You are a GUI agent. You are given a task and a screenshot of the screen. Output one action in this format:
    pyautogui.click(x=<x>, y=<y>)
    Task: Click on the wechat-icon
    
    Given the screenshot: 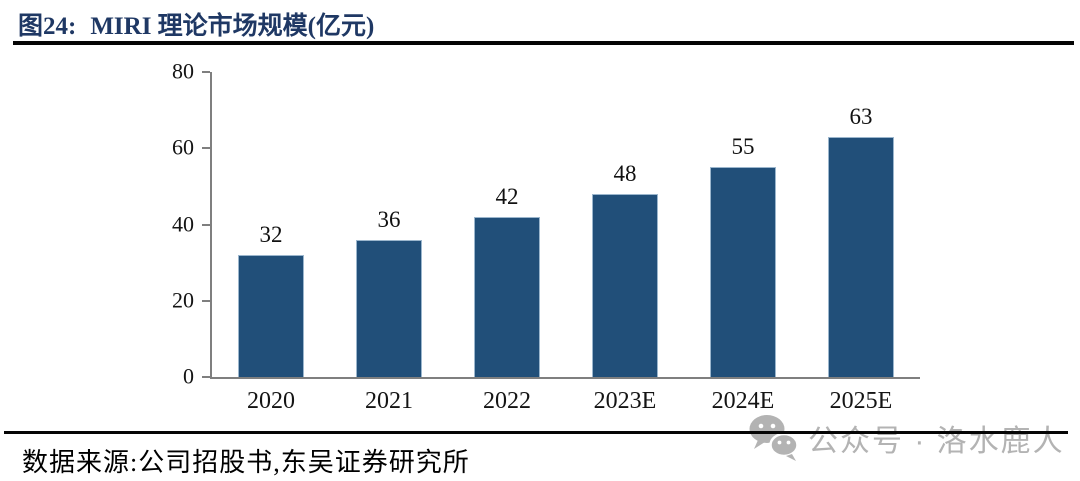 What is the action you would take?
    pyautogui.click(x=774, y=438)
    